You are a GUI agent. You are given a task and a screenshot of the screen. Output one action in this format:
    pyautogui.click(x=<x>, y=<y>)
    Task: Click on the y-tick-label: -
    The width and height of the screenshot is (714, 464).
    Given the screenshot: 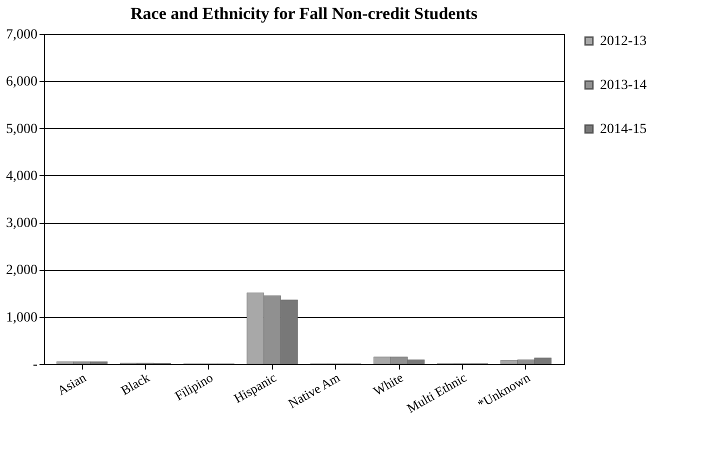 What is the action you would take?
    pyautogui.click(x=35, y=365)
    